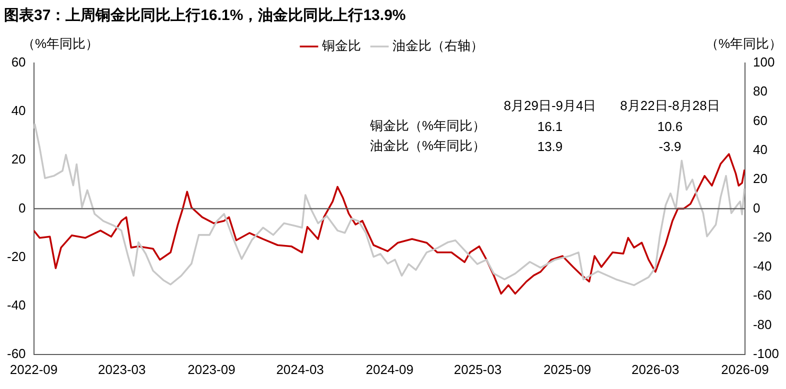  I want to click on legend-label: 油金比（右轴）, so click(438, 46).